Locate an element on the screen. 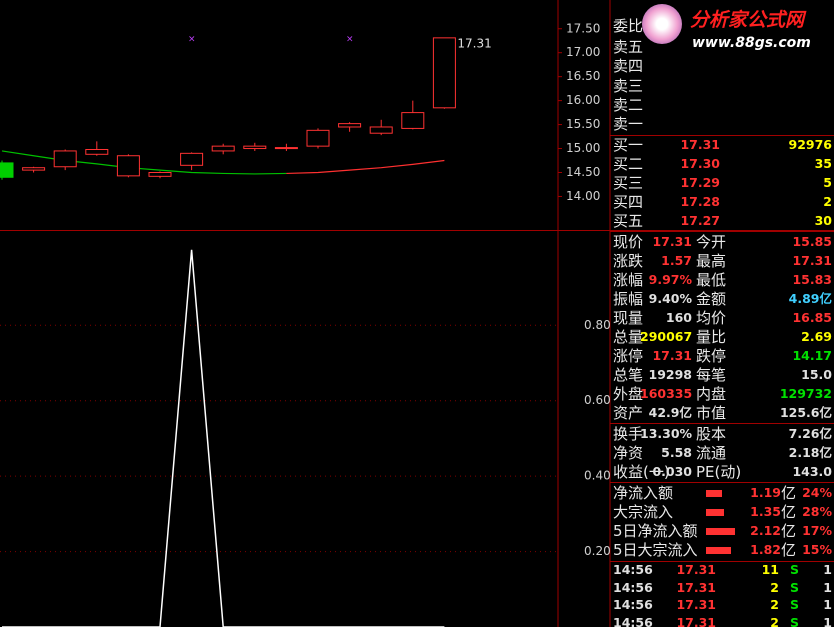 The height and width of the screenshot is (627, 834). stat-label: 内盘 is located at coordinates (711, 394).